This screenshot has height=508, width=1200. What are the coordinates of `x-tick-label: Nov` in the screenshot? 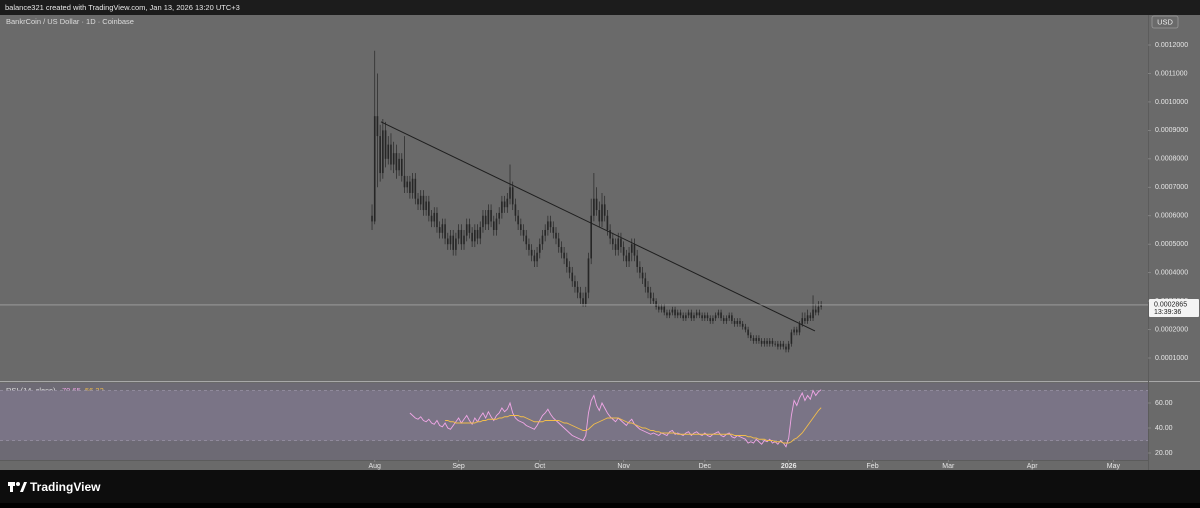 It's located at (623, 466).